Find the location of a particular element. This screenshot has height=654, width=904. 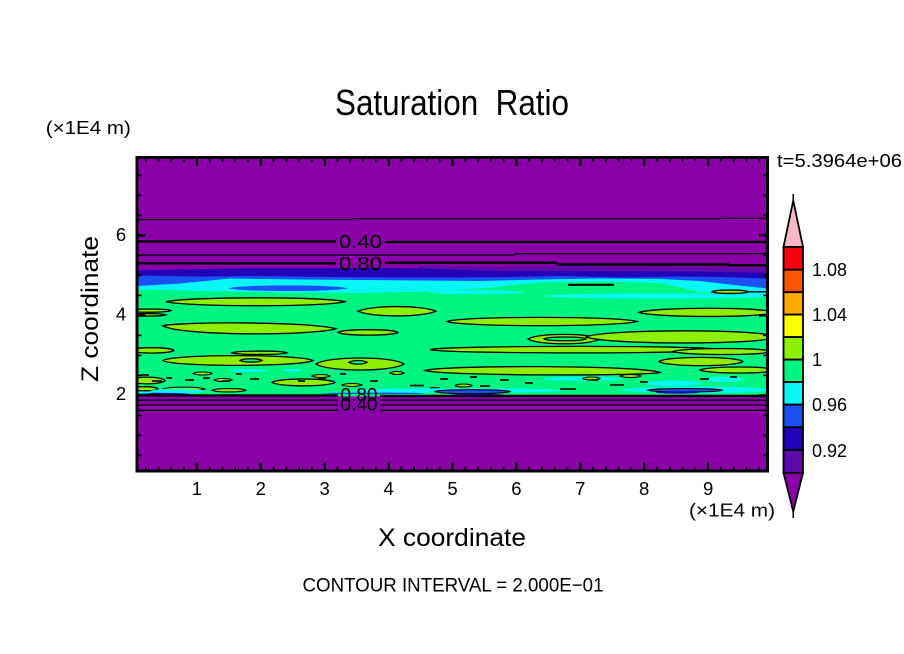

svg-text: 8 is located at coordinates (644, 488).